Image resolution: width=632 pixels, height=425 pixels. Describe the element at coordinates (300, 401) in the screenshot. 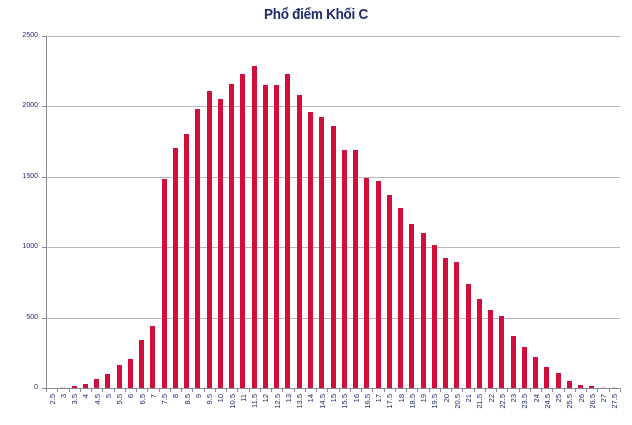

I see `x-tick-label: 13.5` at that location.